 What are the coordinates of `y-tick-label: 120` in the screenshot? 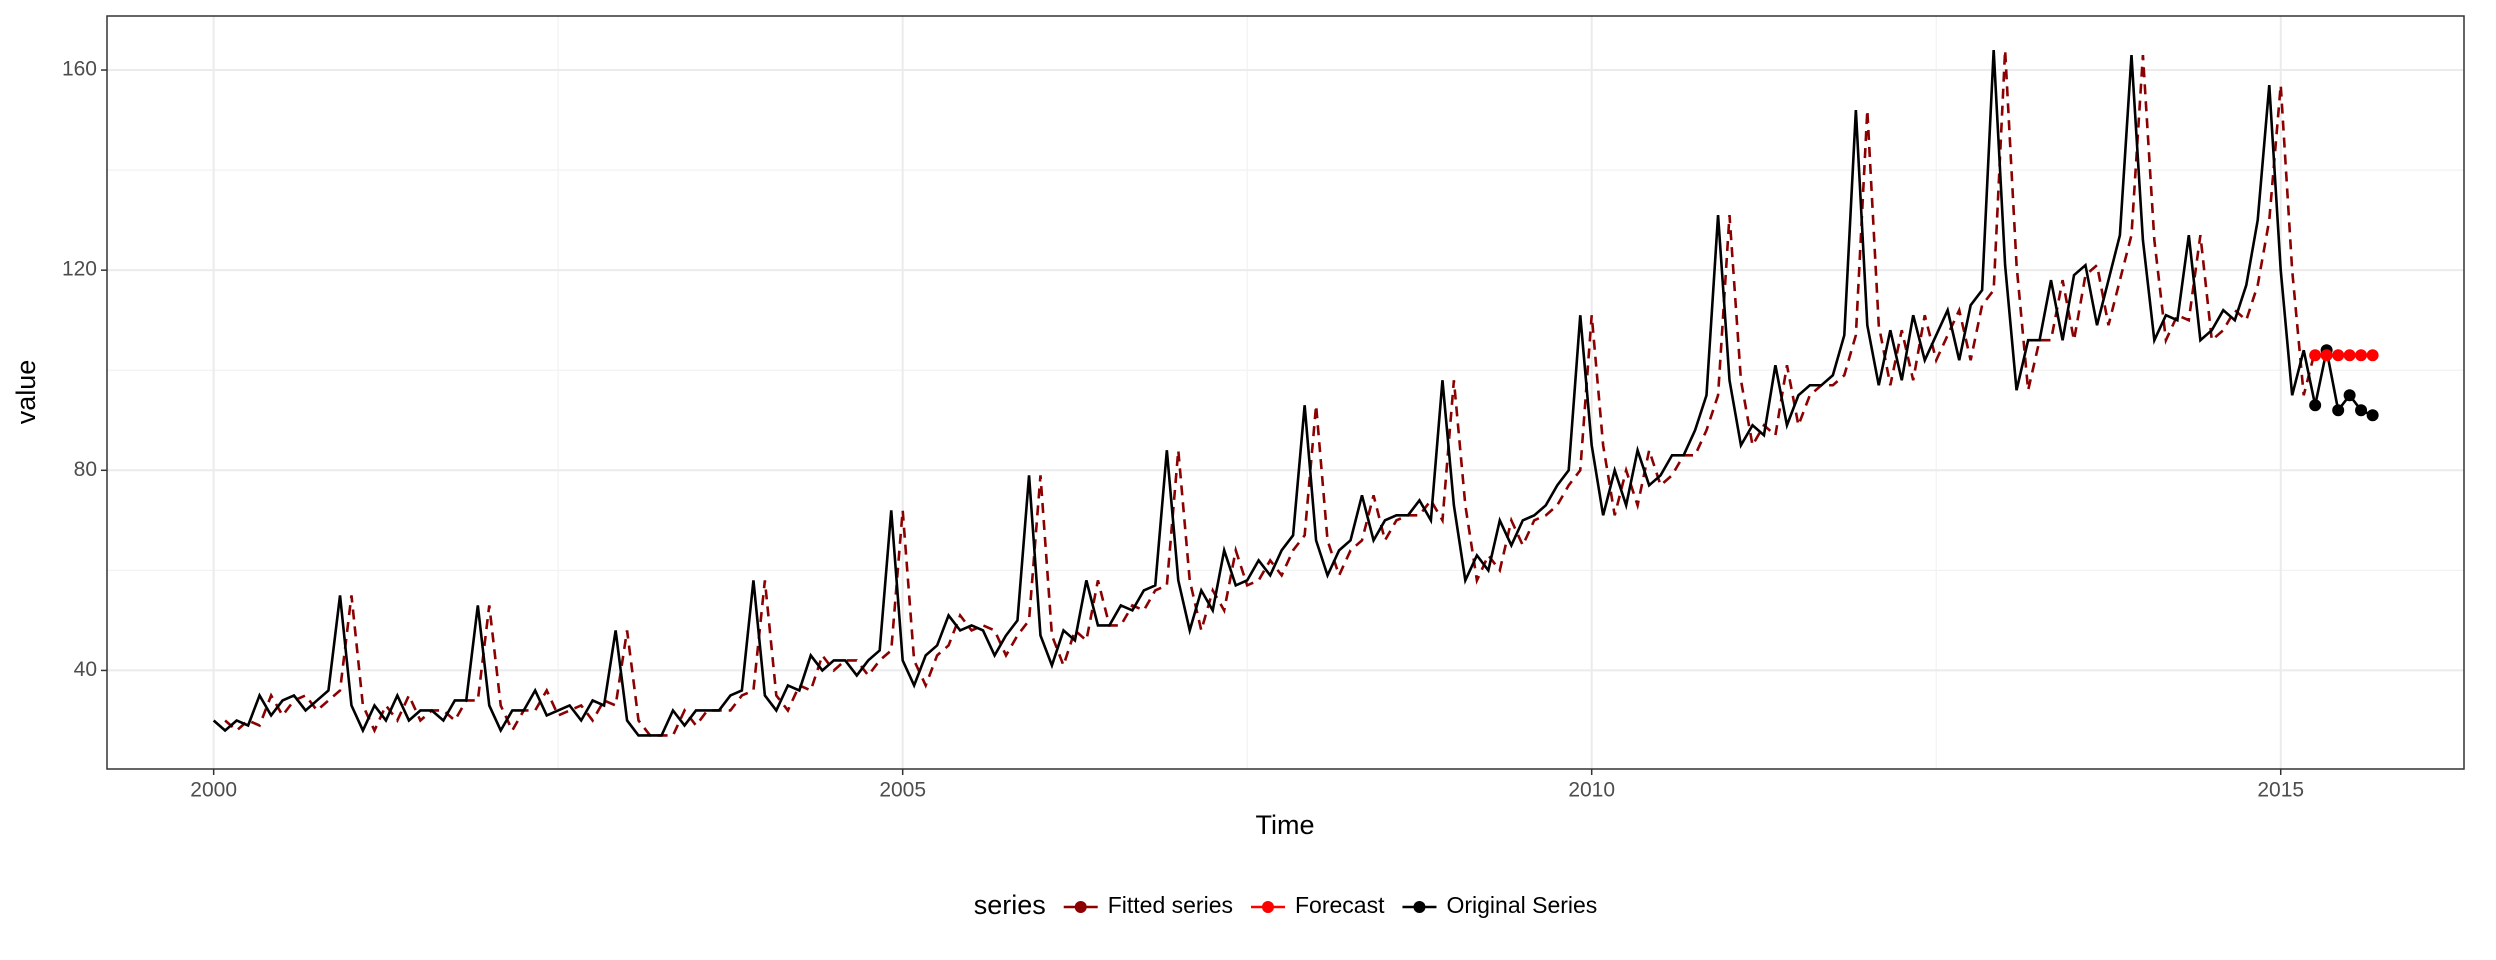 It's located at (79, 269).